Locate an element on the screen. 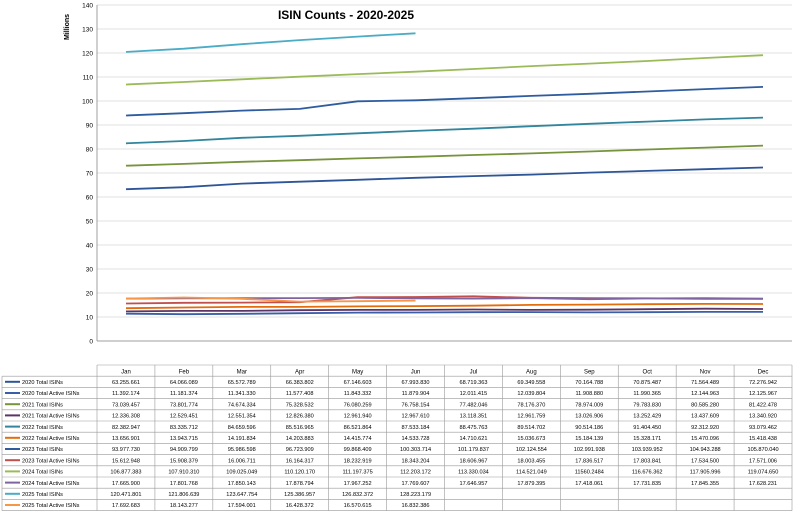 The image size is (796, 519). data-label: 15.612.948 is located at coordinates (126, 461).